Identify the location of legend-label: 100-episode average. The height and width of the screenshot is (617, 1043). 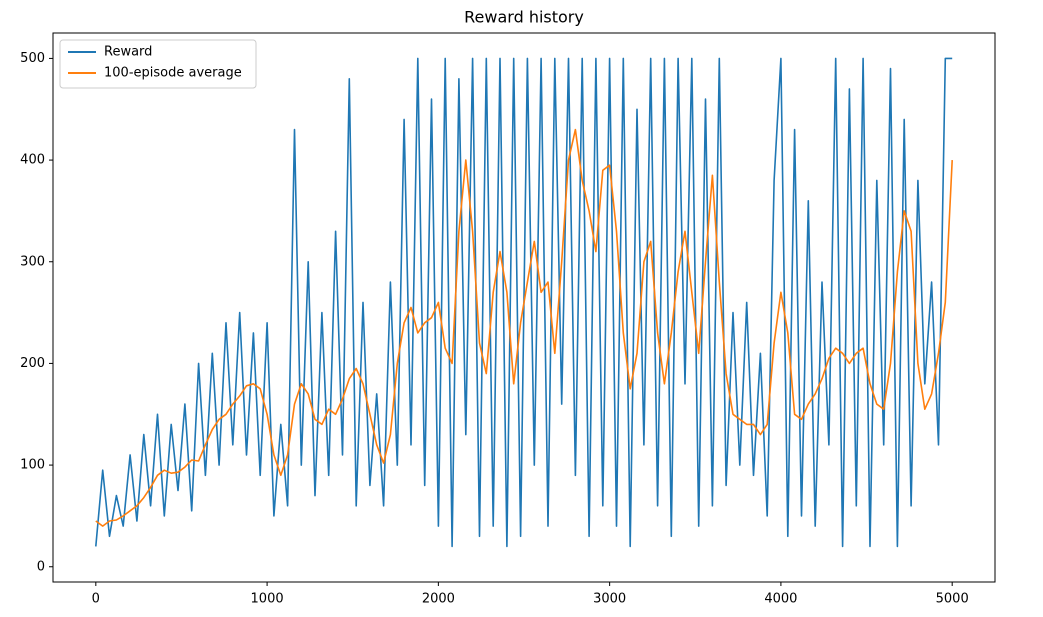
(173, 73).